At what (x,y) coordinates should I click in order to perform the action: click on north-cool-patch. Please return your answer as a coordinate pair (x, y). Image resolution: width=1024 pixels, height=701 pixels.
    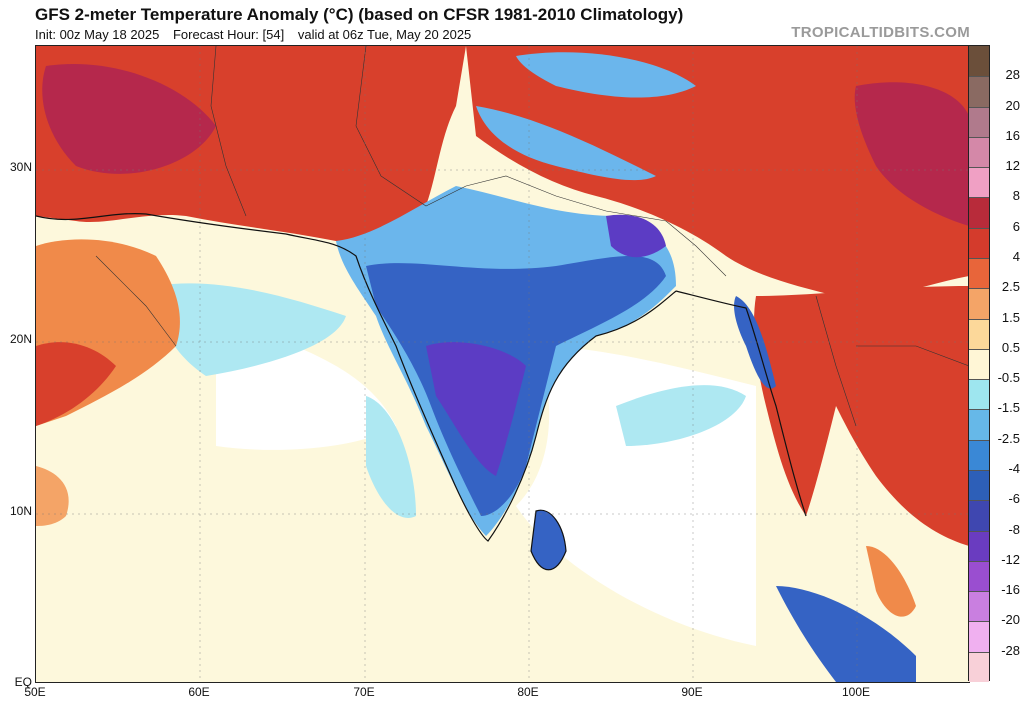
    Looking at the image, I should click on (606, 75).